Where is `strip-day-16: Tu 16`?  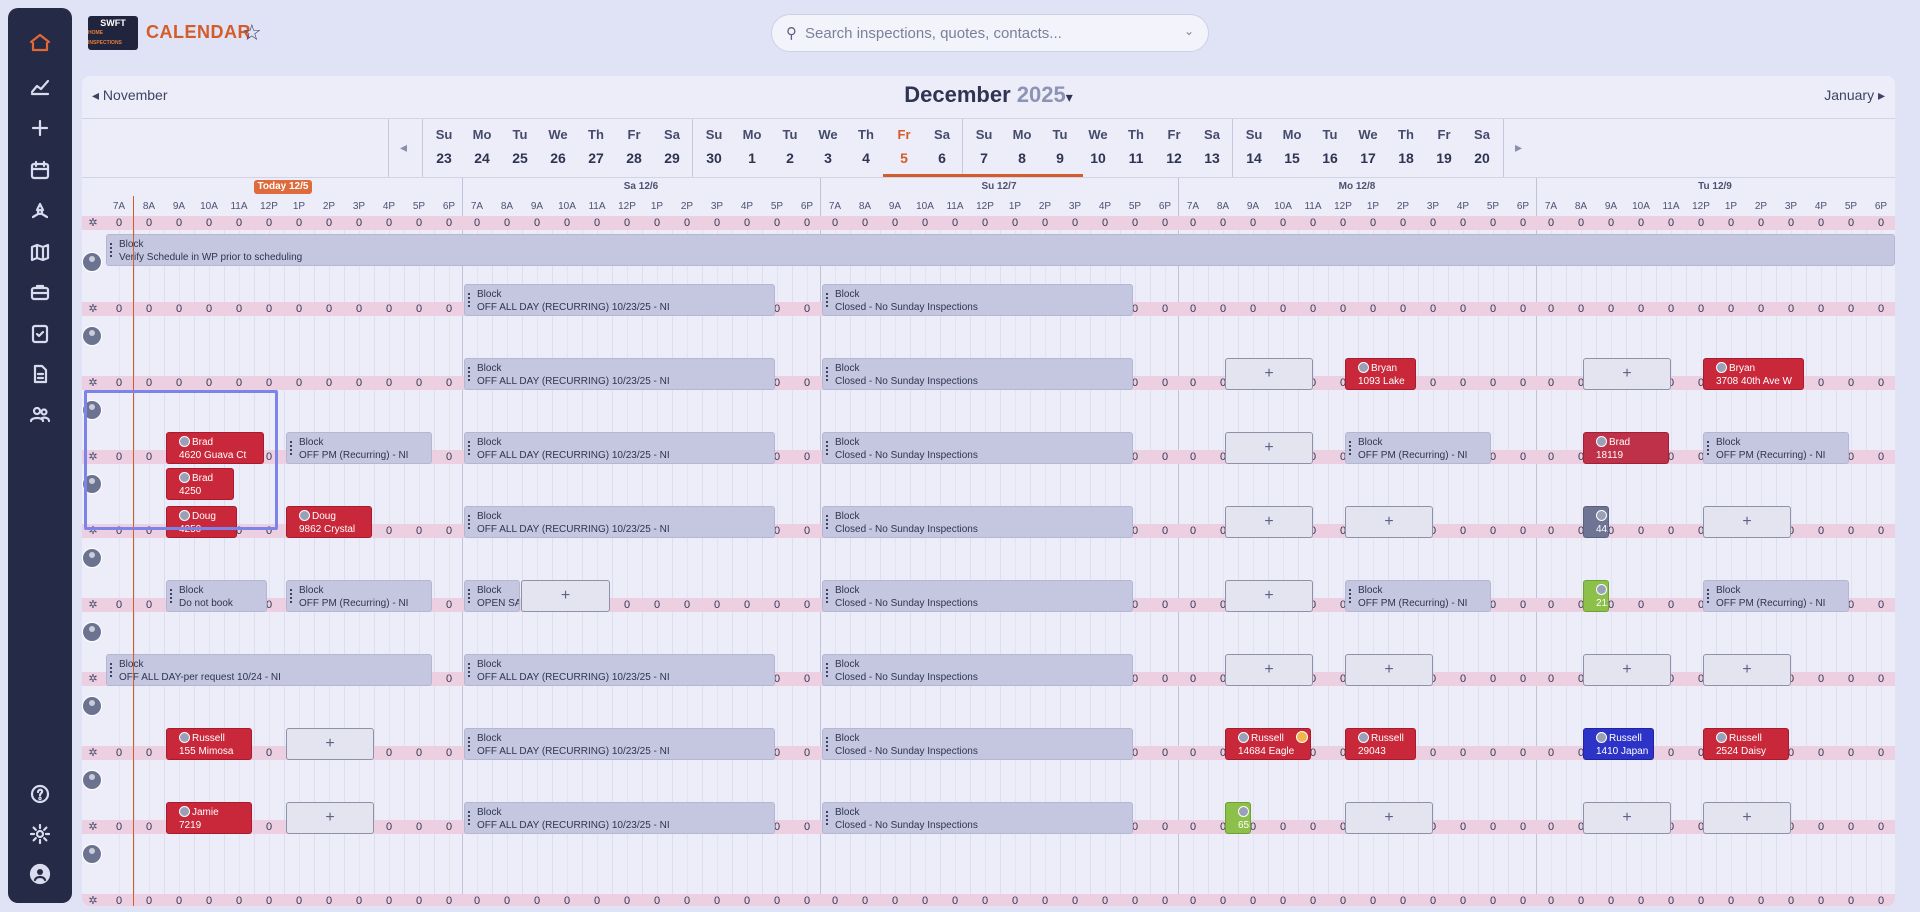
strip-day-16: Tu 16 is located at coordinates (1330, 148).